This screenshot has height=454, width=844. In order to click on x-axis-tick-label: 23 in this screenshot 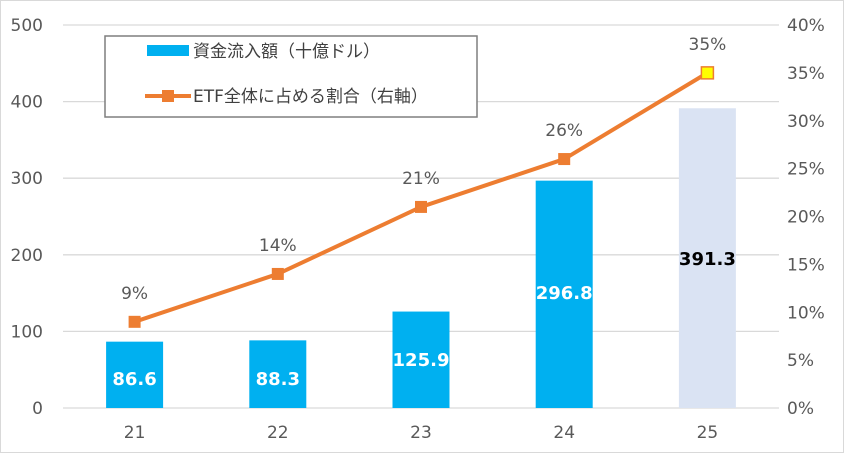, I will do `click(421, 433)`.